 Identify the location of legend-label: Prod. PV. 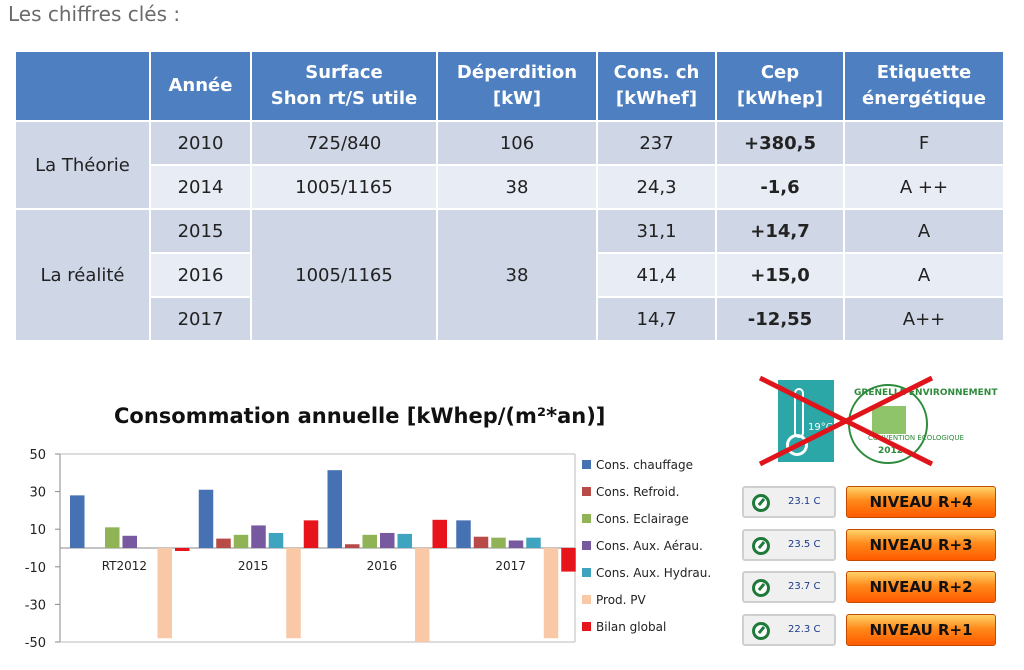
(621, 600).